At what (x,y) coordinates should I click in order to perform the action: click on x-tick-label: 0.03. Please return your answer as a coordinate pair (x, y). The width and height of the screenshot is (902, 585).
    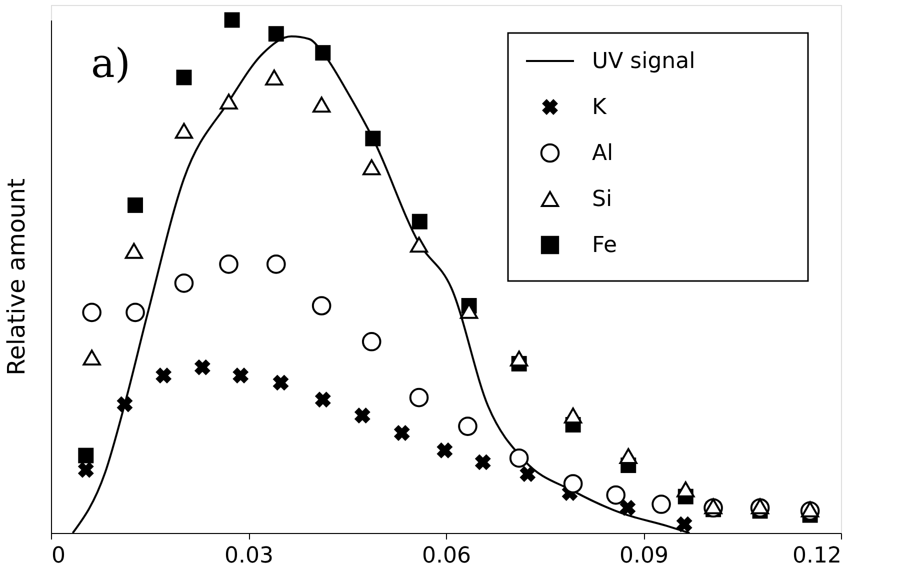
    Looking at the image, I should click on (249, 556).